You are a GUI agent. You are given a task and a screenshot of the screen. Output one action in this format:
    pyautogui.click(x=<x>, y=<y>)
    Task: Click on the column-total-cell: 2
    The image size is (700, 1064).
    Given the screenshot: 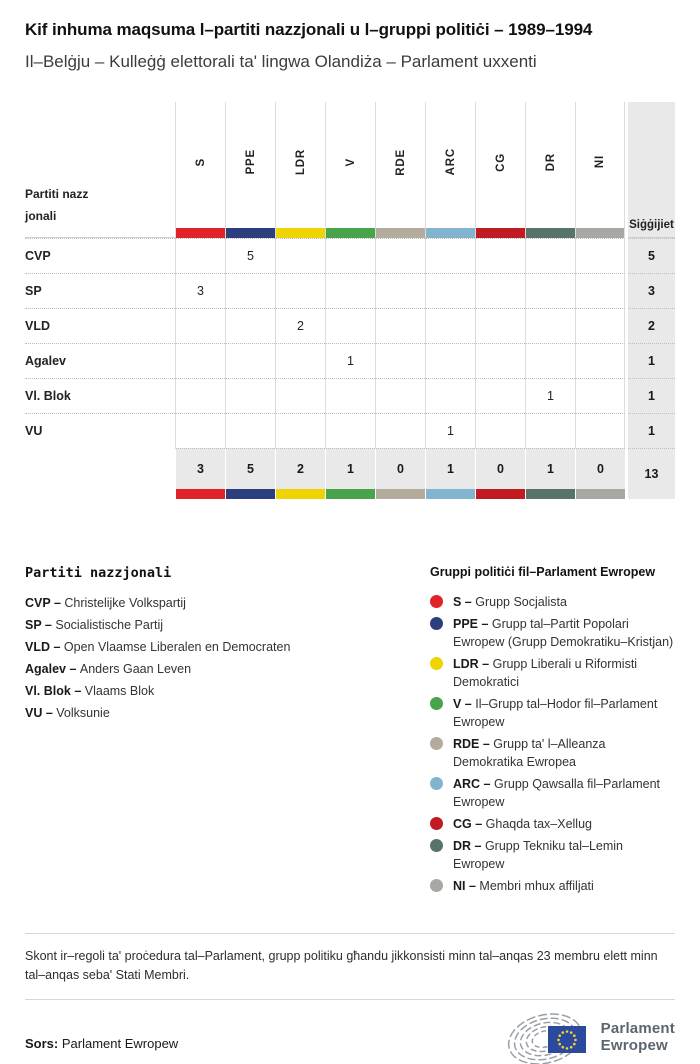 What is the action you would take?
    pyautogui.click(x=300, y=468)
    